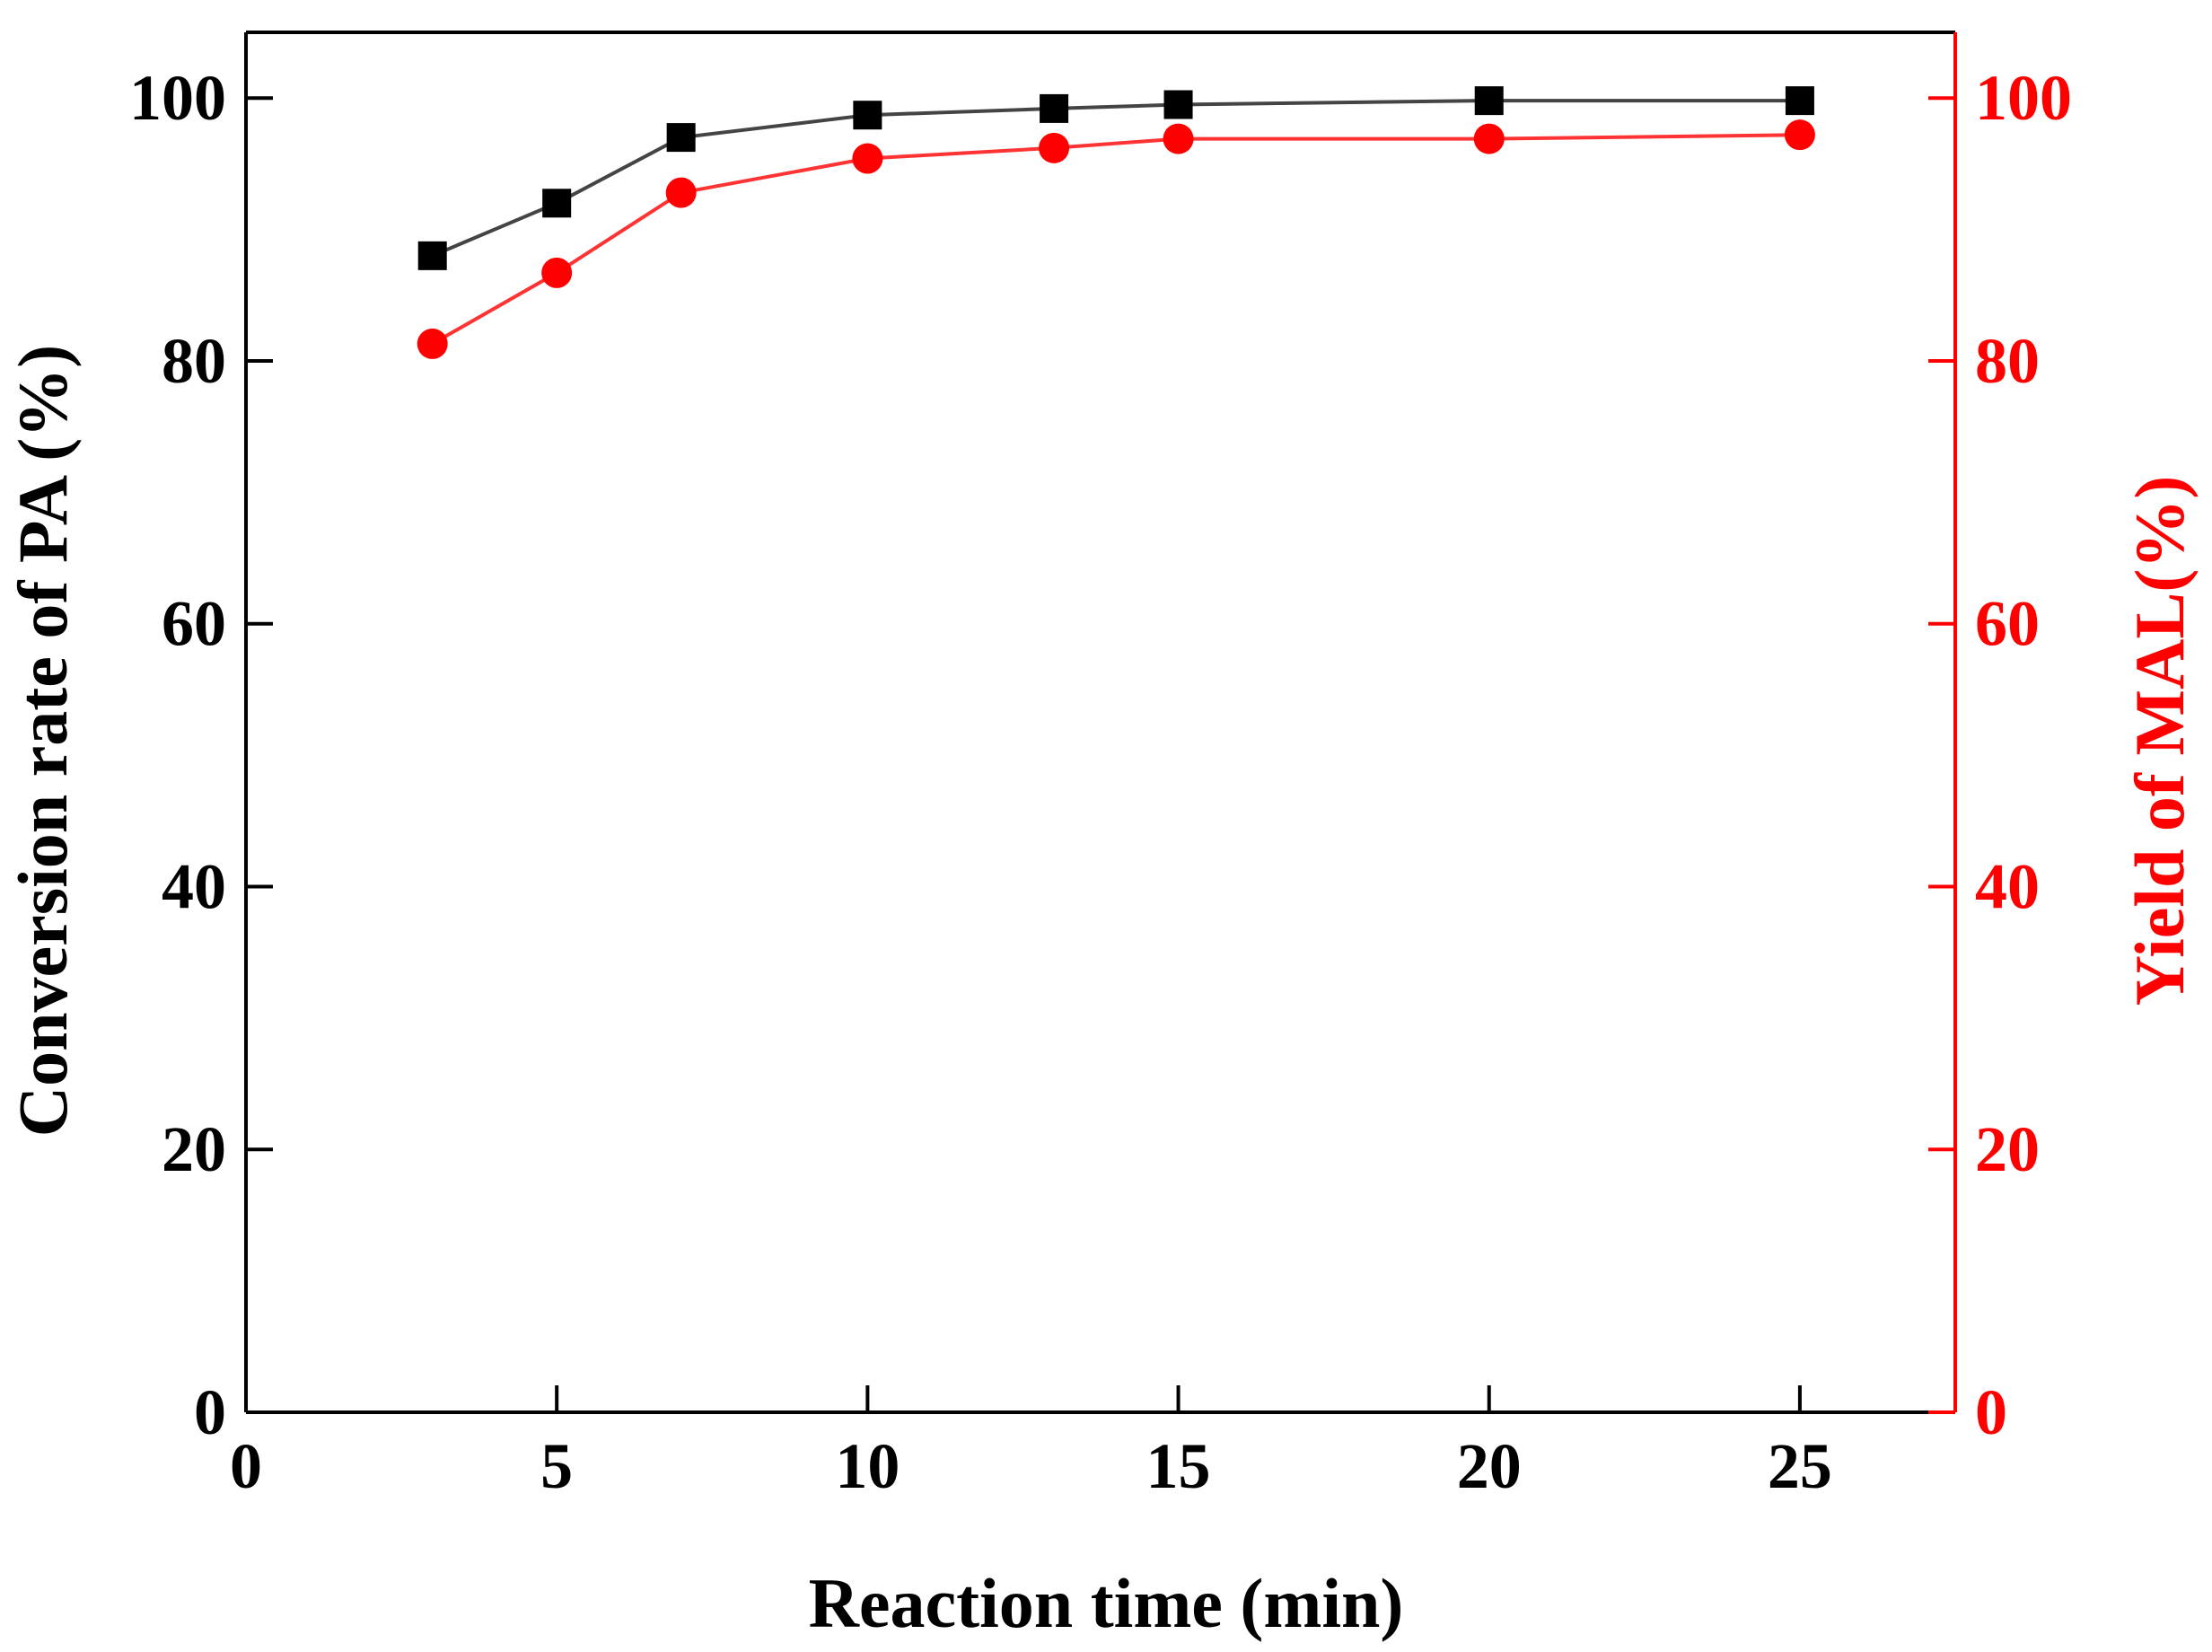 The image size is (2212, 1652). Describe the element at coordinates (201, 755) in the screenshot. I see `y-axis-left: 0 20 40 60 80 100` at that location.